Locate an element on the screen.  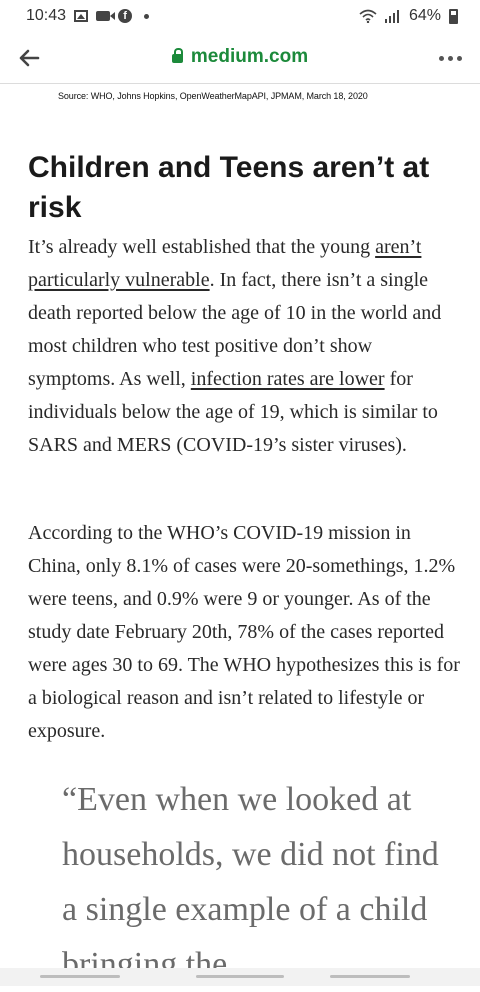
link-infection-rates: infection rates are lower is located at coordinates (287, 379).